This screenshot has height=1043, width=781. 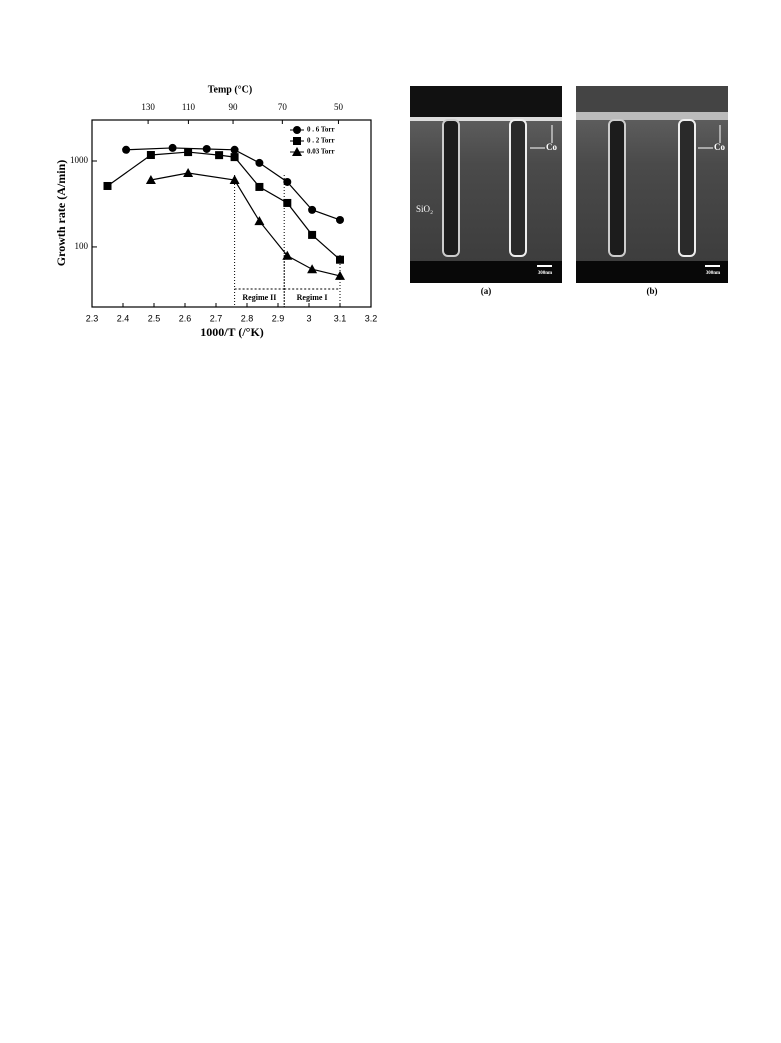 I want to click on x2-axis-title: Temp (°C), so click(x=230, y=89).